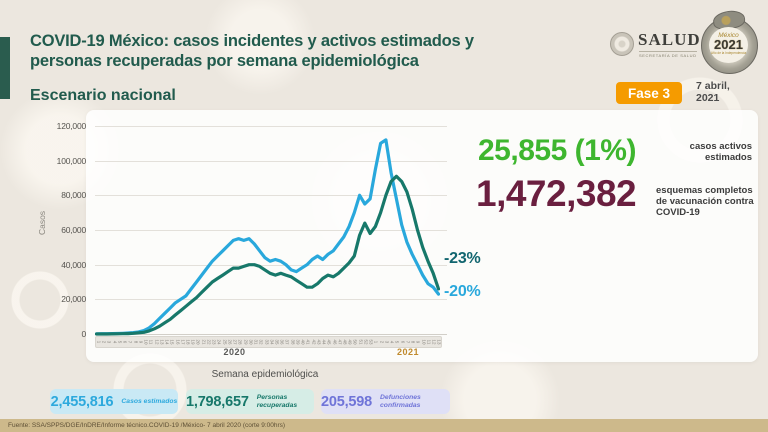 The image size is (768, 432). Describe the element at coordinates (439, 342) in the screenshot. I see `week-tick: 13` at that location.